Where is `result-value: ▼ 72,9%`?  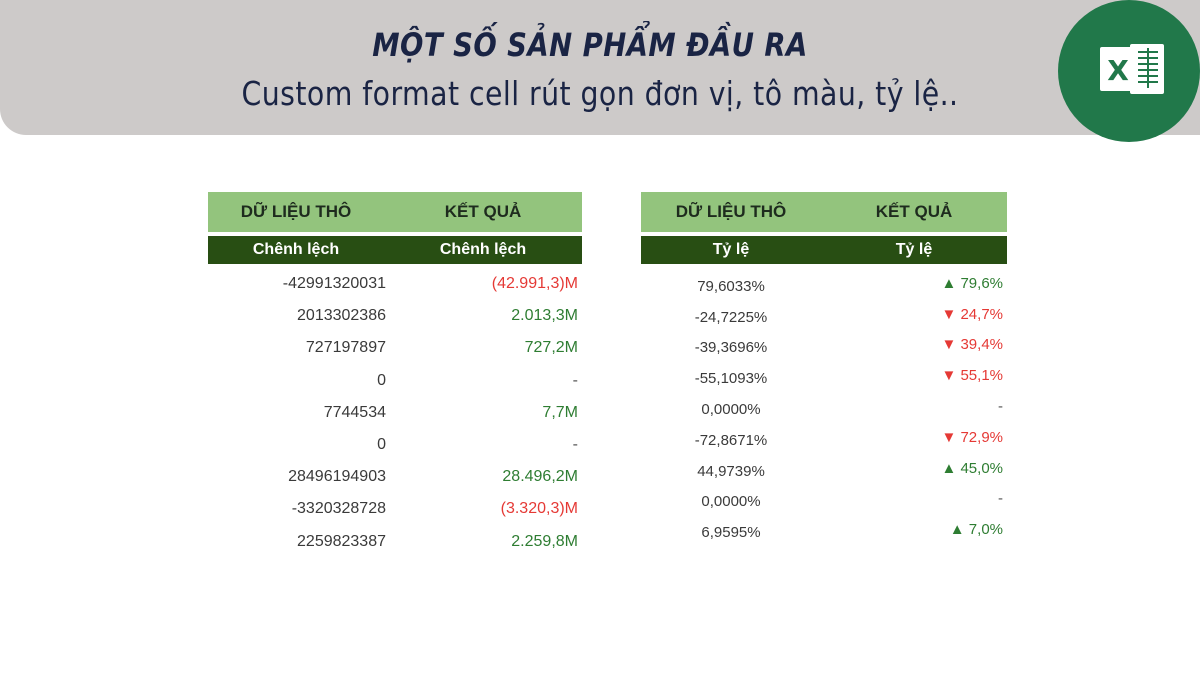 result-value: ▼ 72,9% is located at coordinates (972, 437).